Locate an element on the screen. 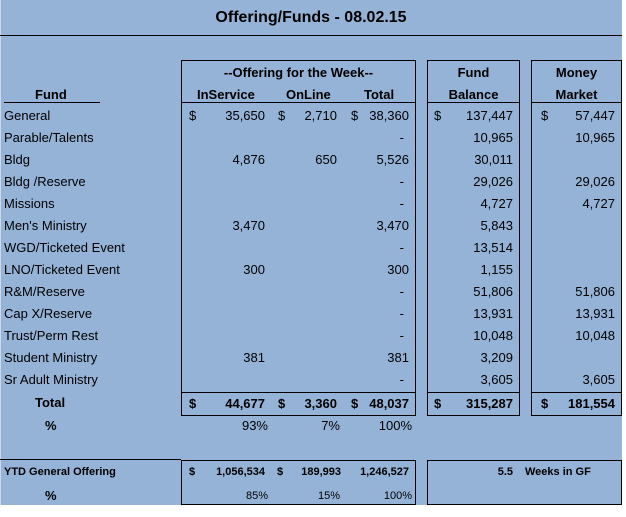 This screenshot has width=626, height=517. totals-online: 3,360 is located at coordinates (320, 403).